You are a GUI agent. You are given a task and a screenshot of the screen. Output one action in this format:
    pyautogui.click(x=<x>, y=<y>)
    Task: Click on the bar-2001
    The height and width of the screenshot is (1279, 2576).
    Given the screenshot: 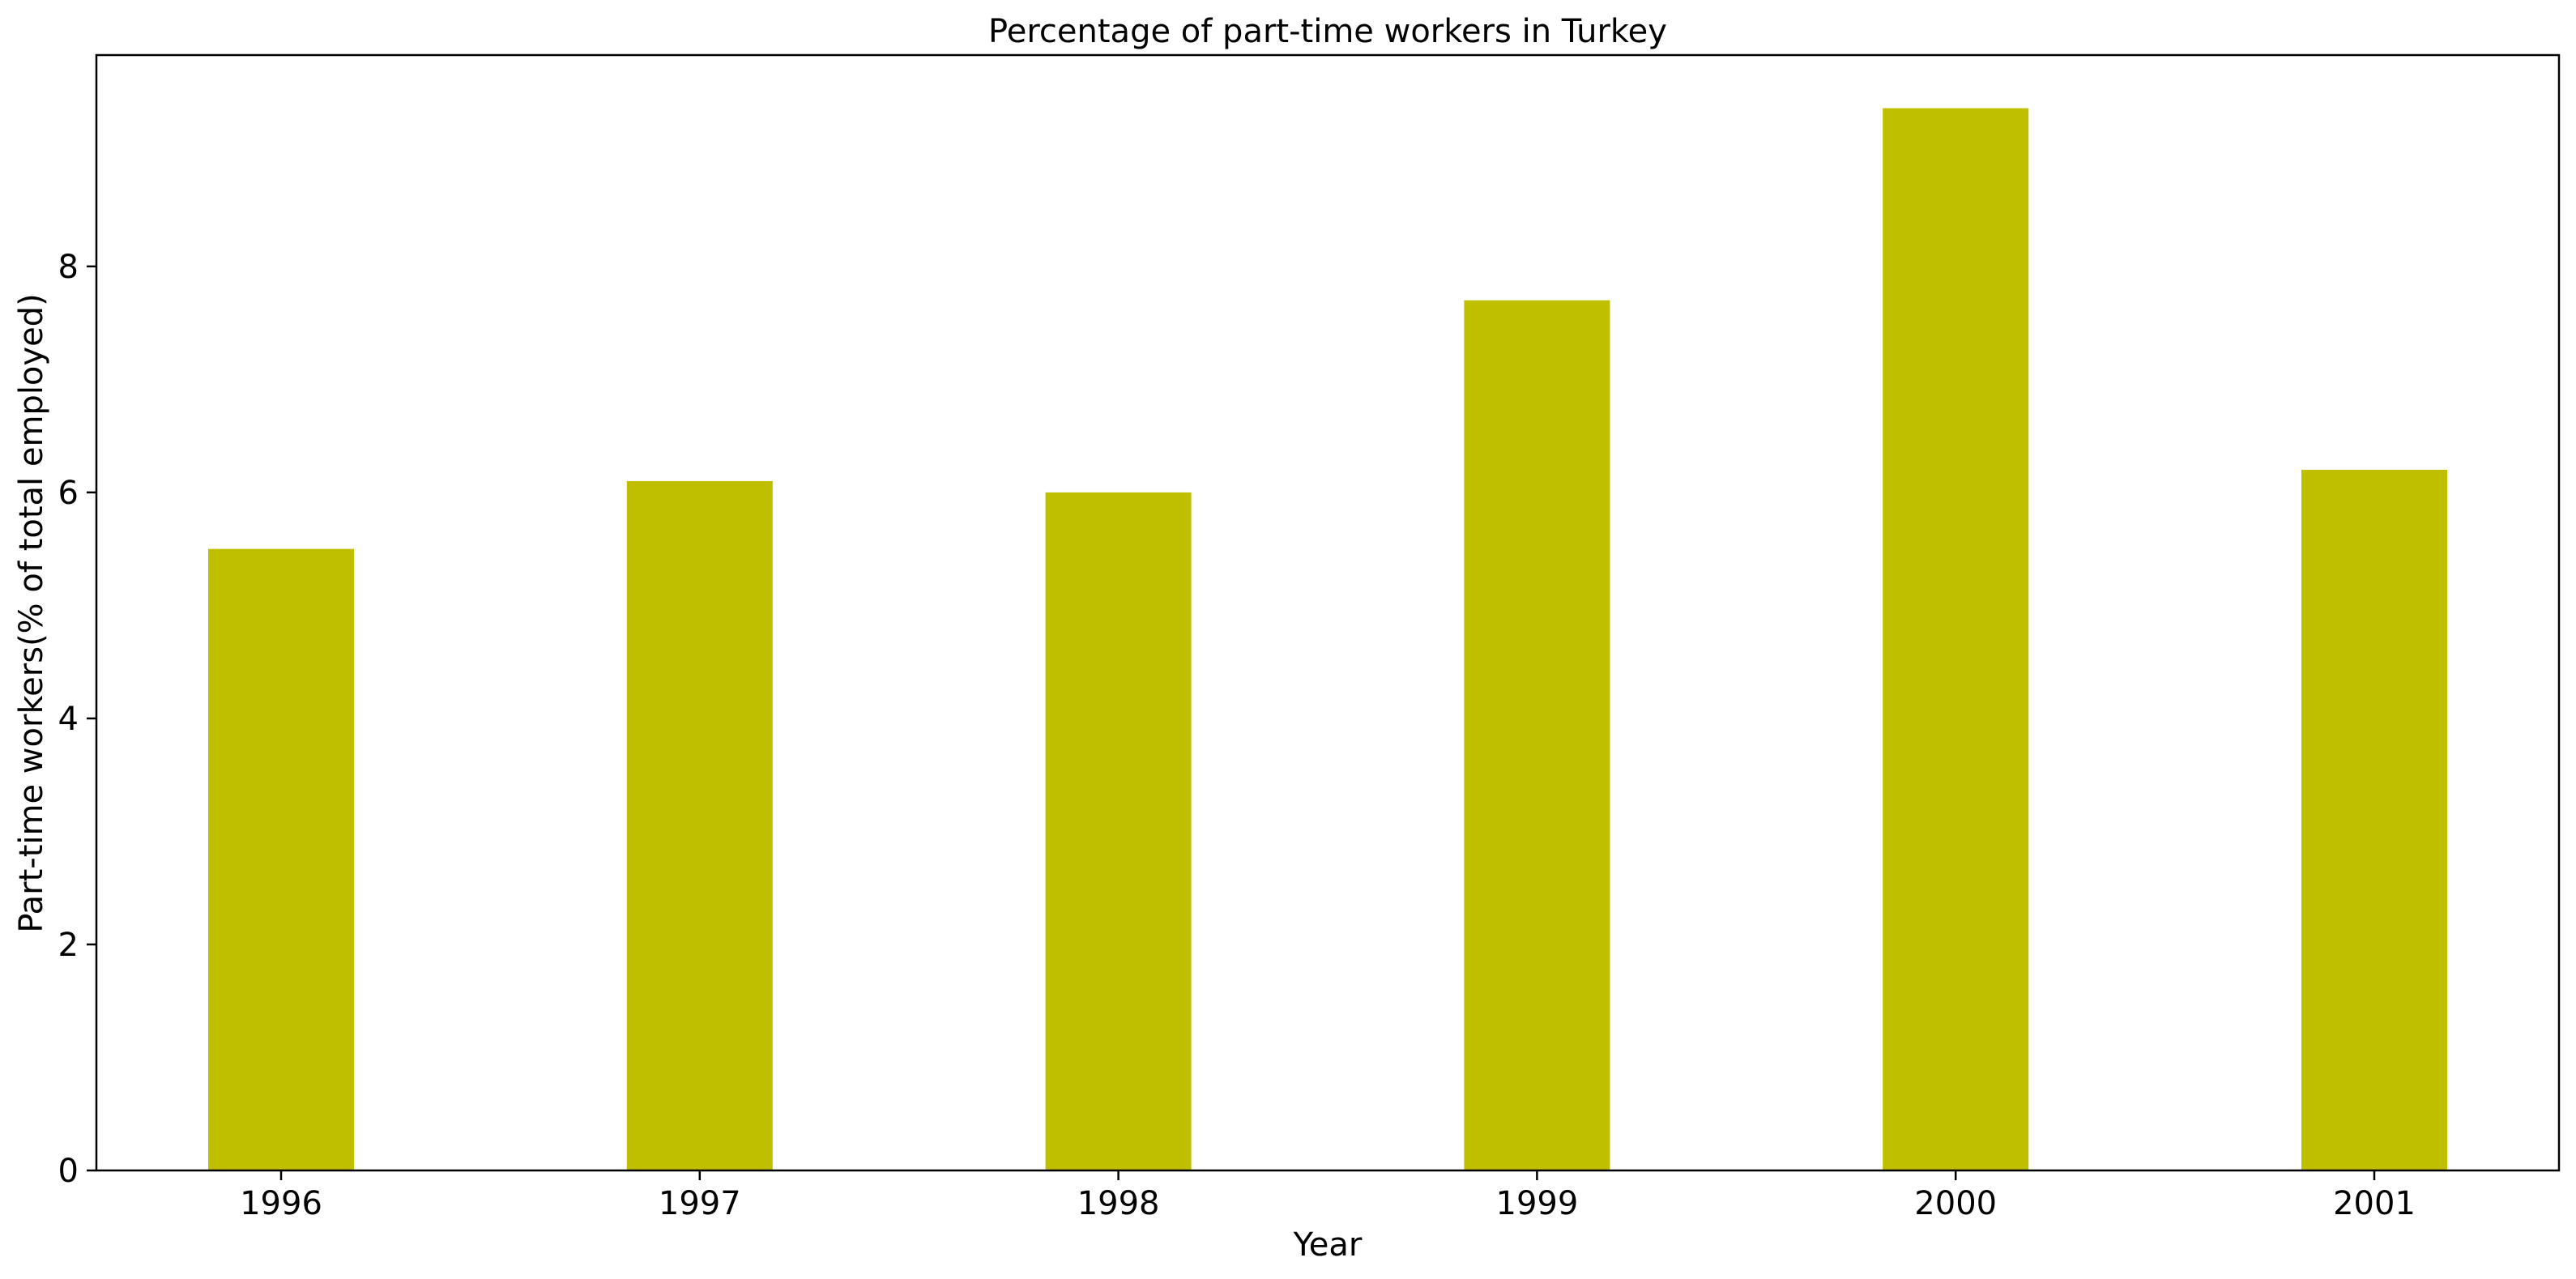 What is the action you would take?
    pyautogui.click(x=2374, y=820)
    